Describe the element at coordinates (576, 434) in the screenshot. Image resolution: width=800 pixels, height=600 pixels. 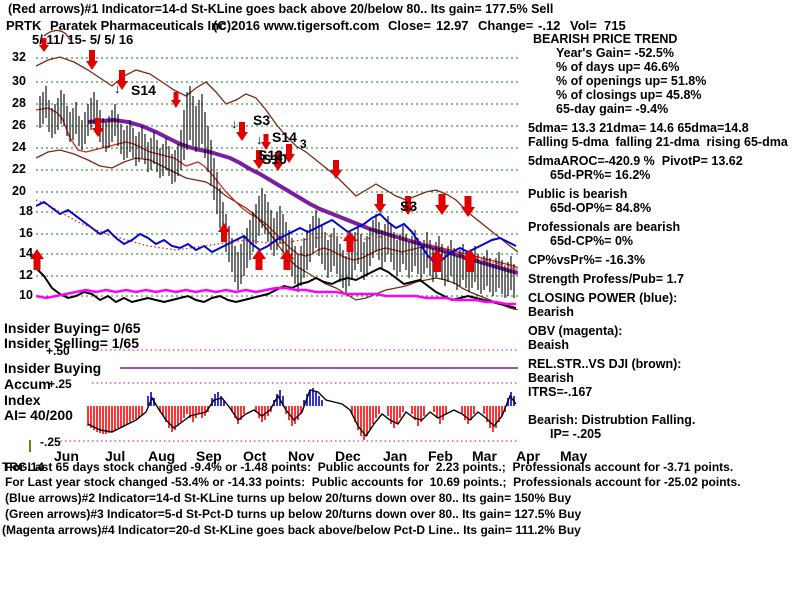
I see `ip-line: IP= -.205` at that location.